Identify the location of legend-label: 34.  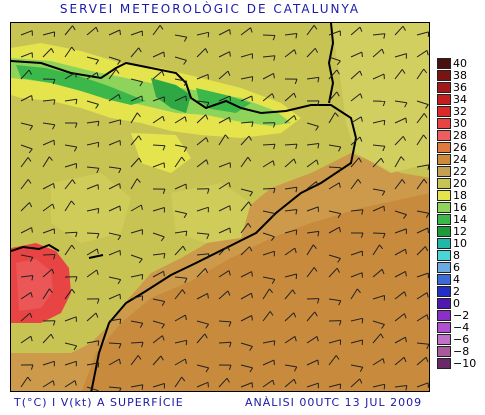
(460, 99).